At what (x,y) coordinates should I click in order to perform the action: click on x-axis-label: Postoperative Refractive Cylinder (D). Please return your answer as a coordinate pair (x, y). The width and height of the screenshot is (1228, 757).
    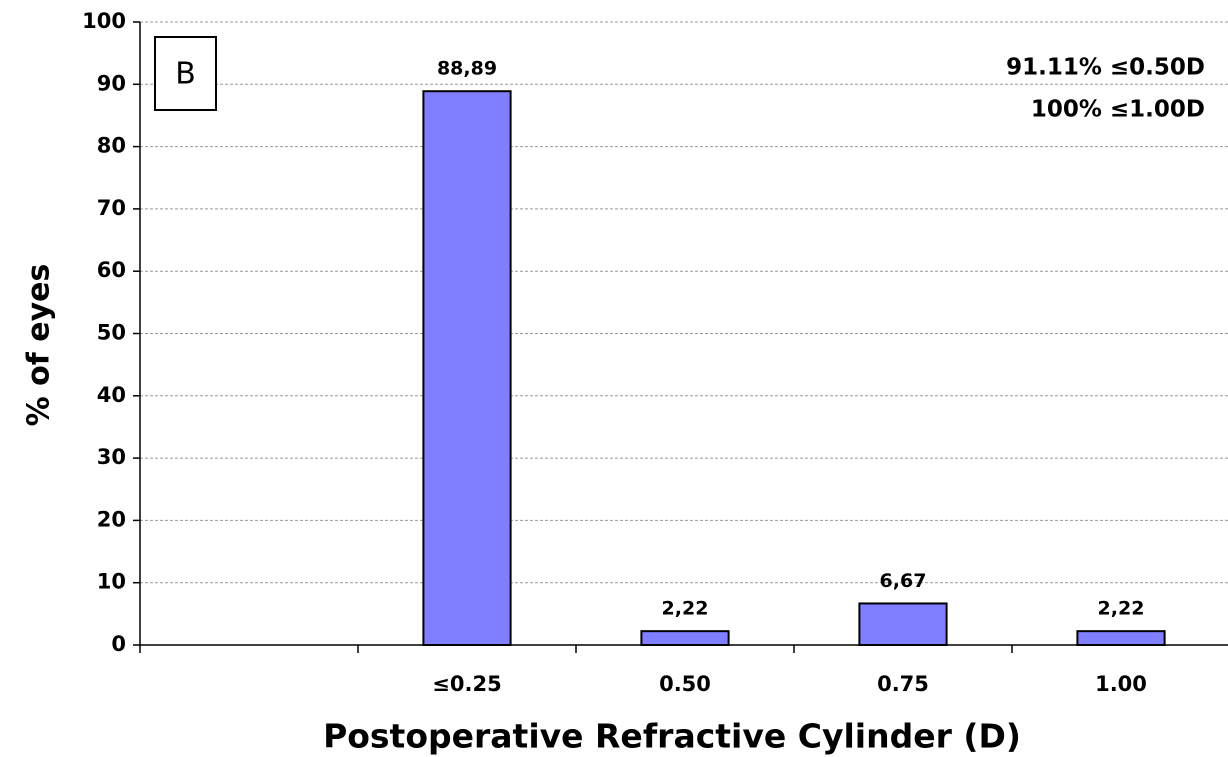
    Looking at the image, I should click on (672, 736).